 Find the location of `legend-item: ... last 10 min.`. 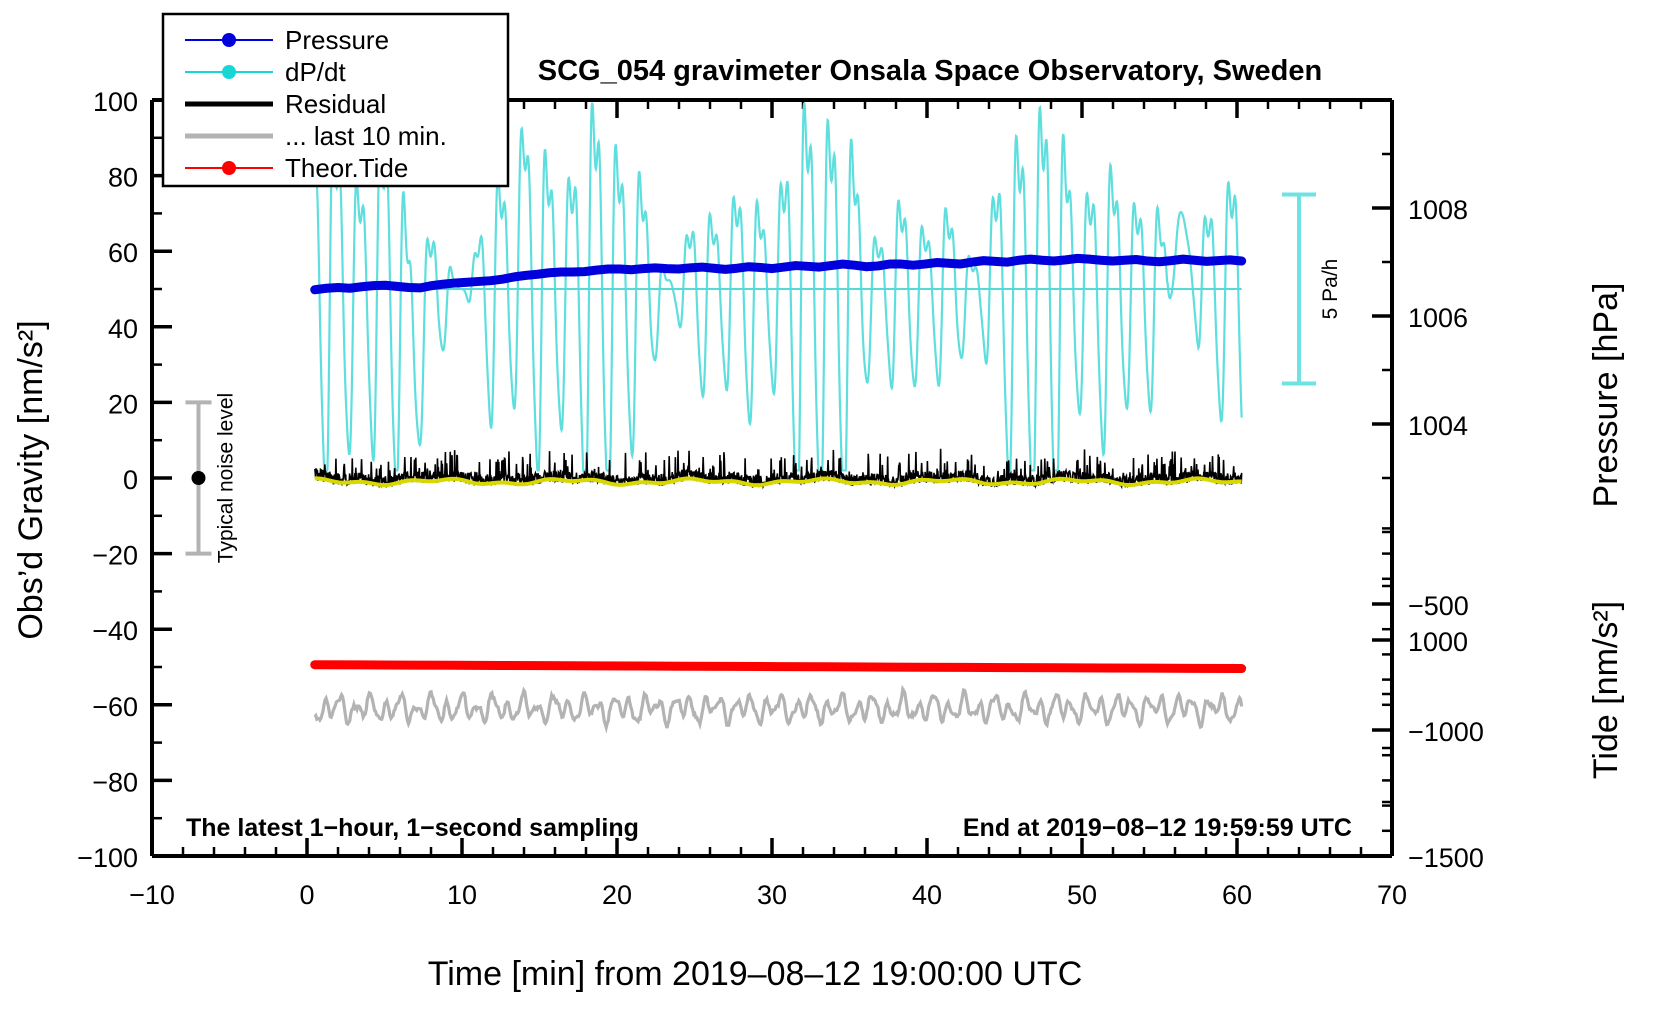

legend-item: ... last 10 min. is located at coordinates (316, 136).